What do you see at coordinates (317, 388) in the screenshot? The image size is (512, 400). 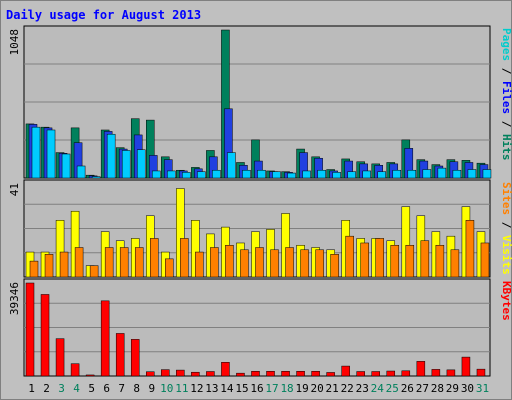 I see `day-label-20: 20` at bounding box center [317, 388].